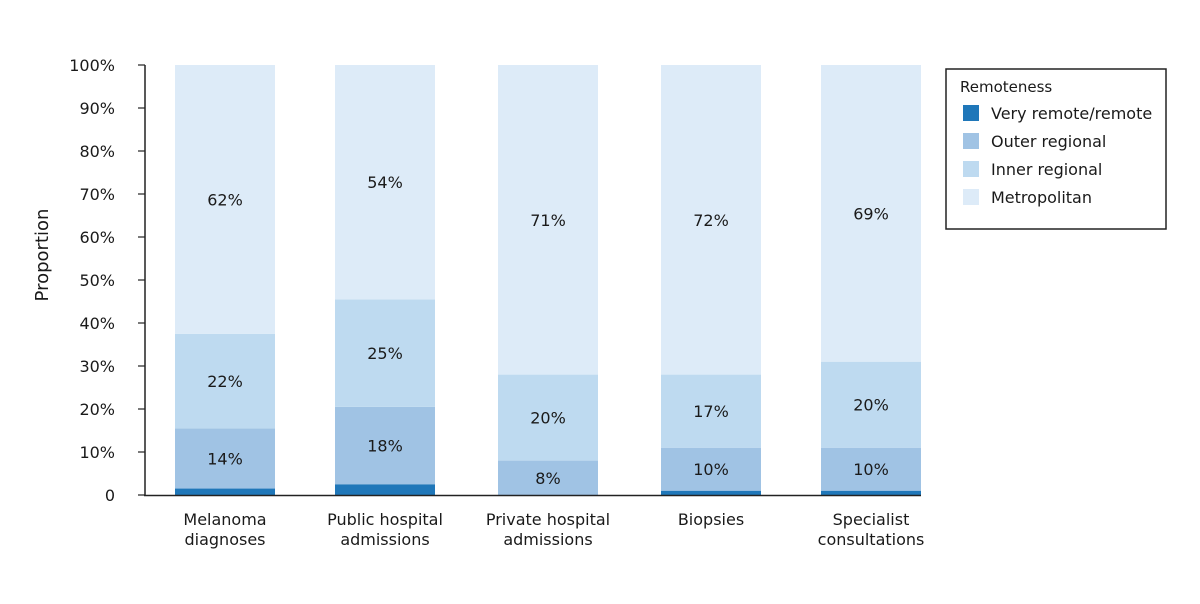 The height and width of the screenshot is (604, 1200). I want to click on y-tick-label: 90%, so click(97, 108).